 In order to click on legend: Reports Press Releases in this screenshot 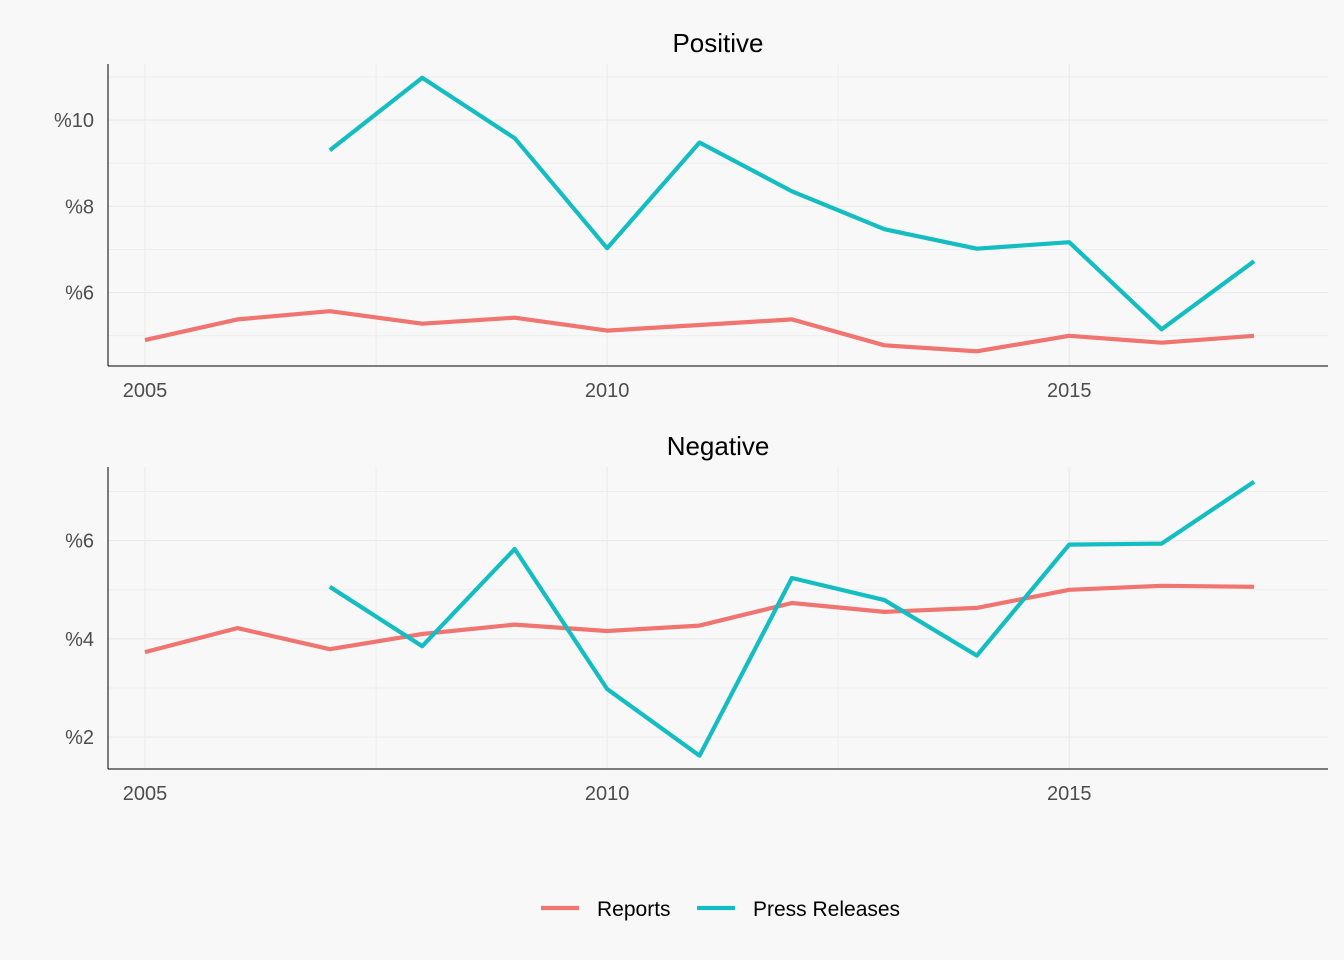, I will do `click(720, 909)`.